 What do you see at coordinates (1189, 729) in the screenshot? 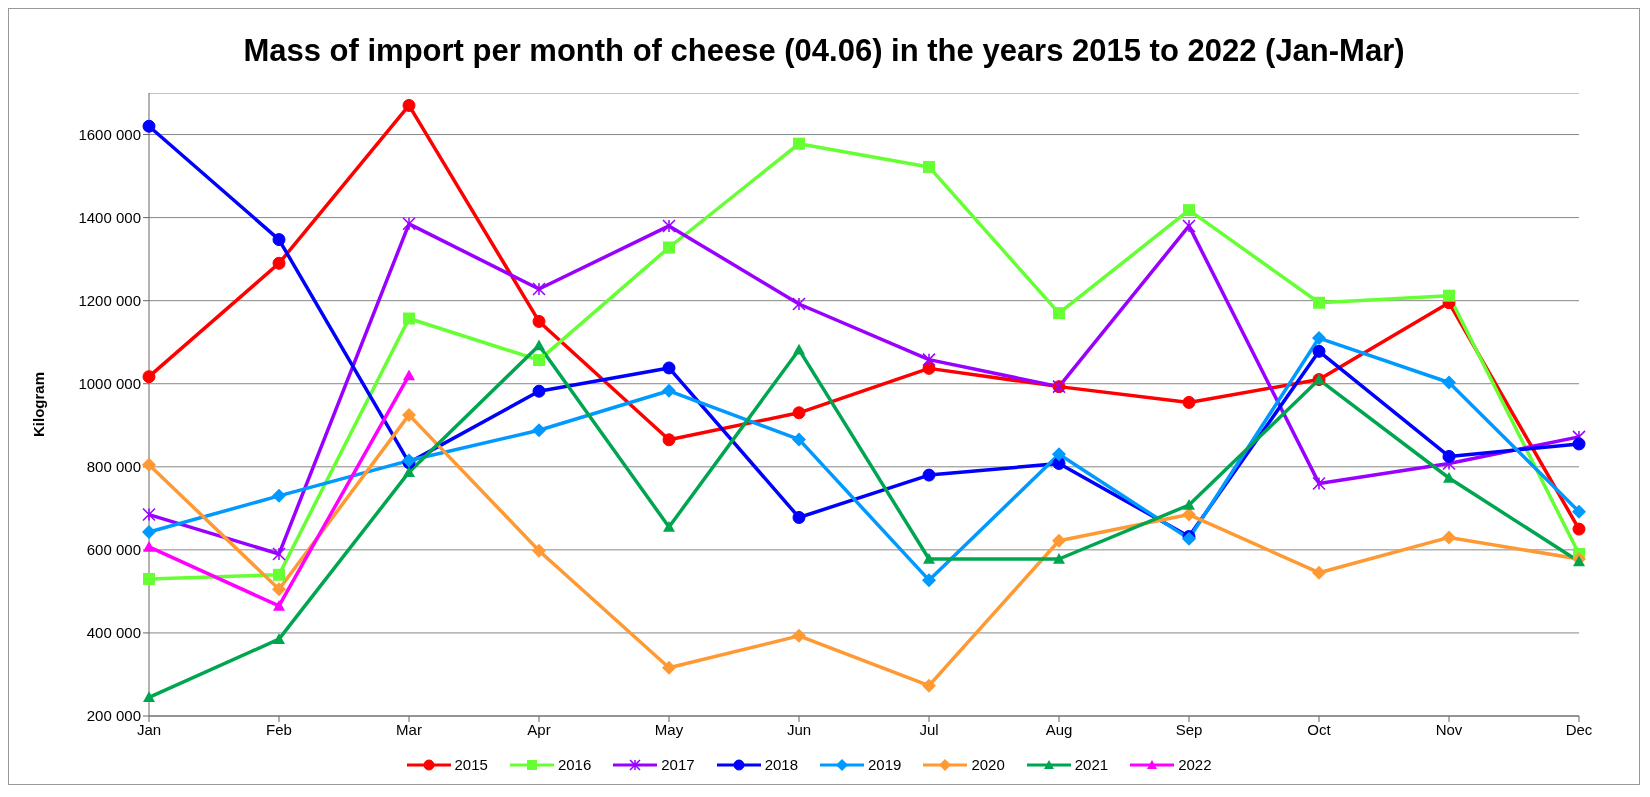
I see `x-tick-label: Sep` at bounding box center [1189, 729].